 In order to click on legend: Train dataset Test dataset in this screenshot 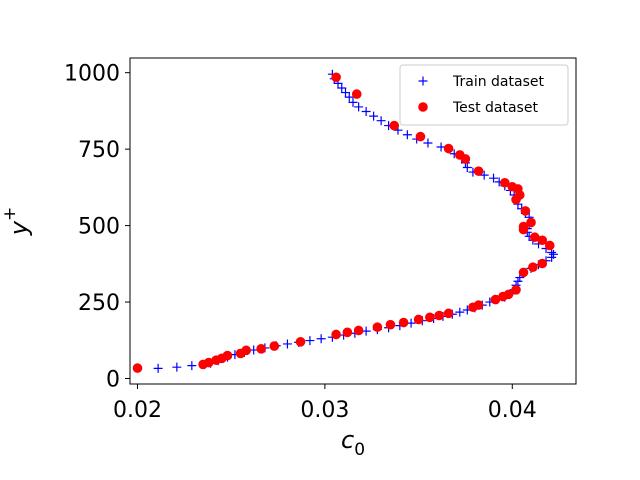, I will do `click(484, 95)`.